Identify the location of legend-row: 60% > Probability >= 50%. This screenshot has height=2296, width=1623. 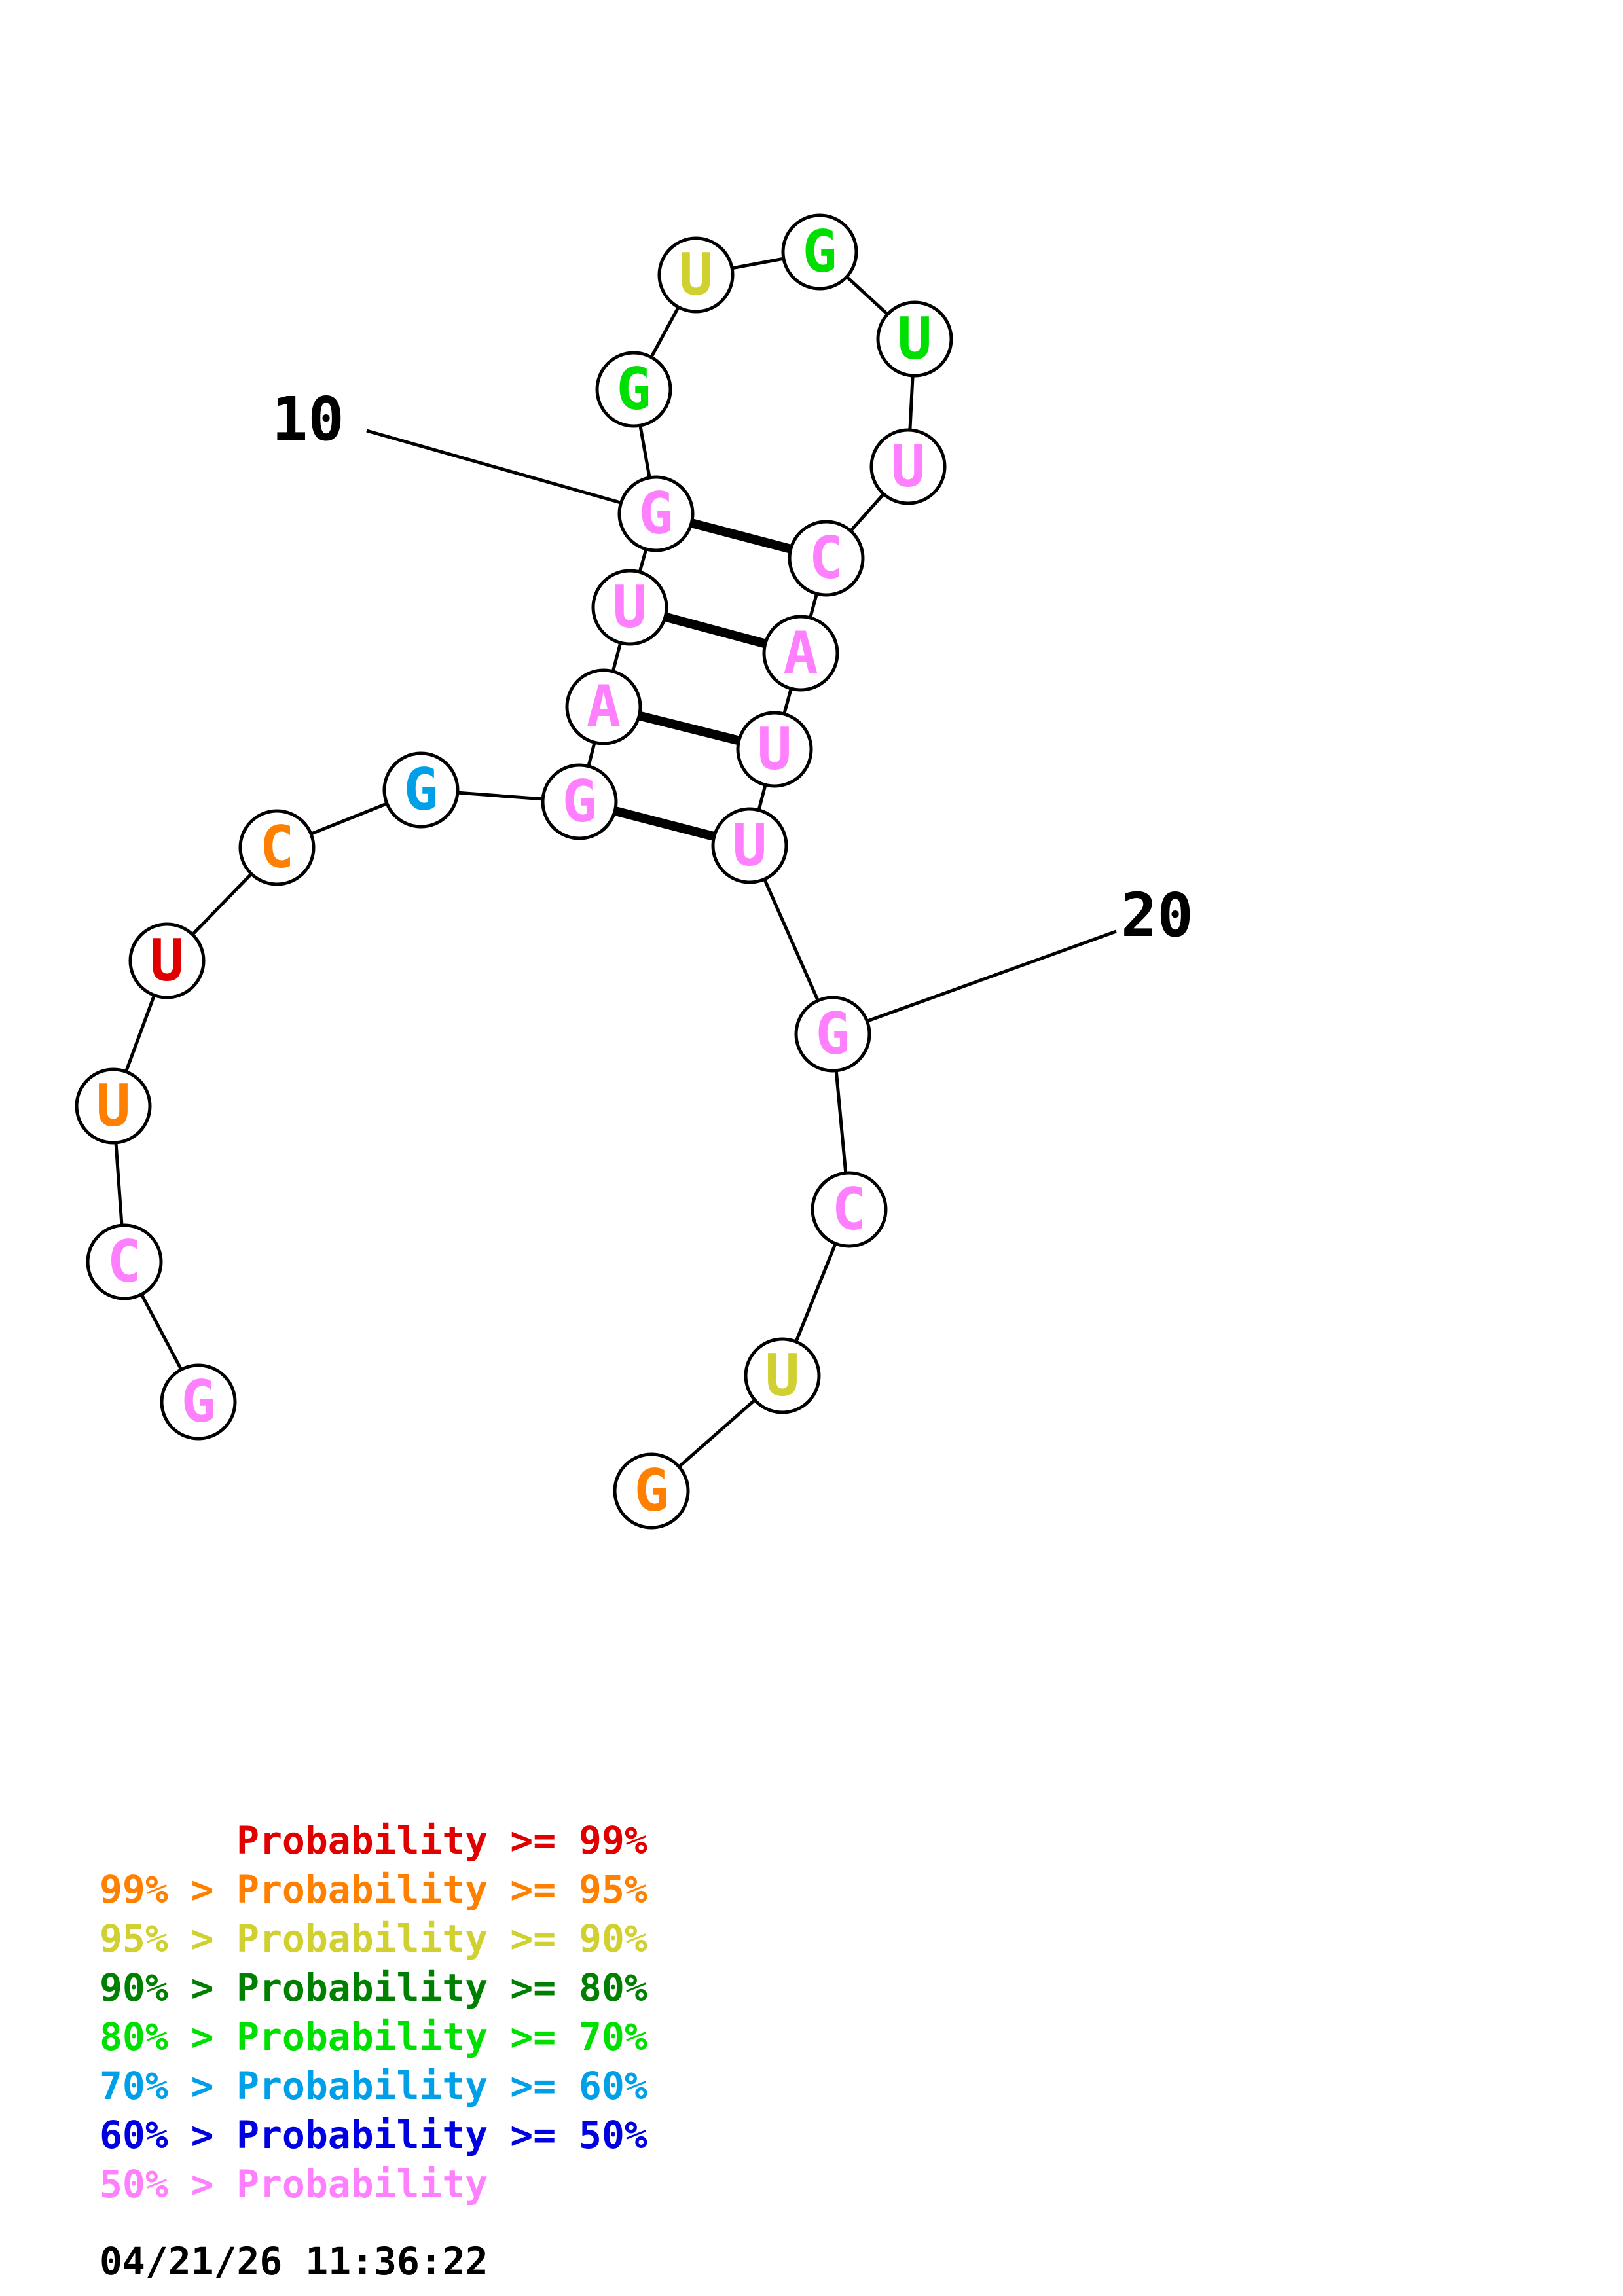
(373, 2135).